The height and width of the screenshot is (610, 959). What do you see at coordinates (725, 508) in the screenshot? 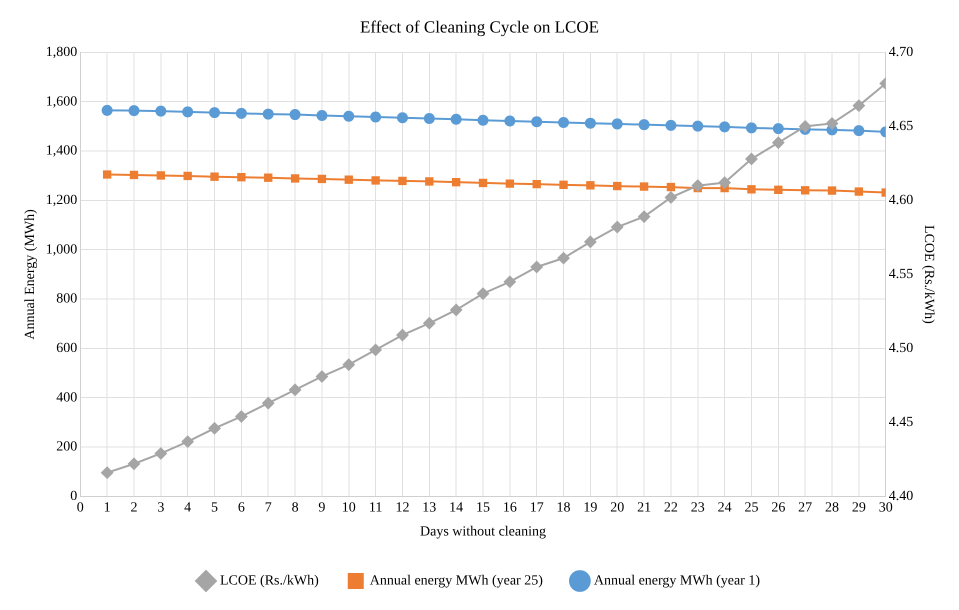
I see `x-tick-label: 24` at bounding box center [725, 508].